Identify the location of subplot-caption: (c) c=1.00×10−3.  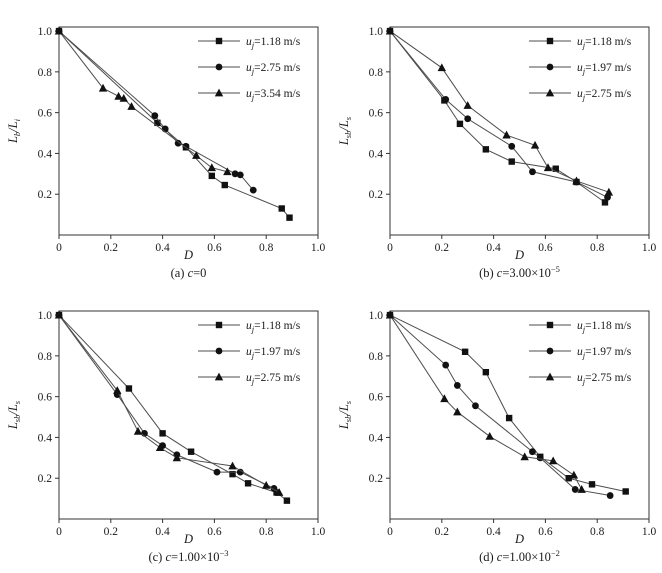
(188, 556).